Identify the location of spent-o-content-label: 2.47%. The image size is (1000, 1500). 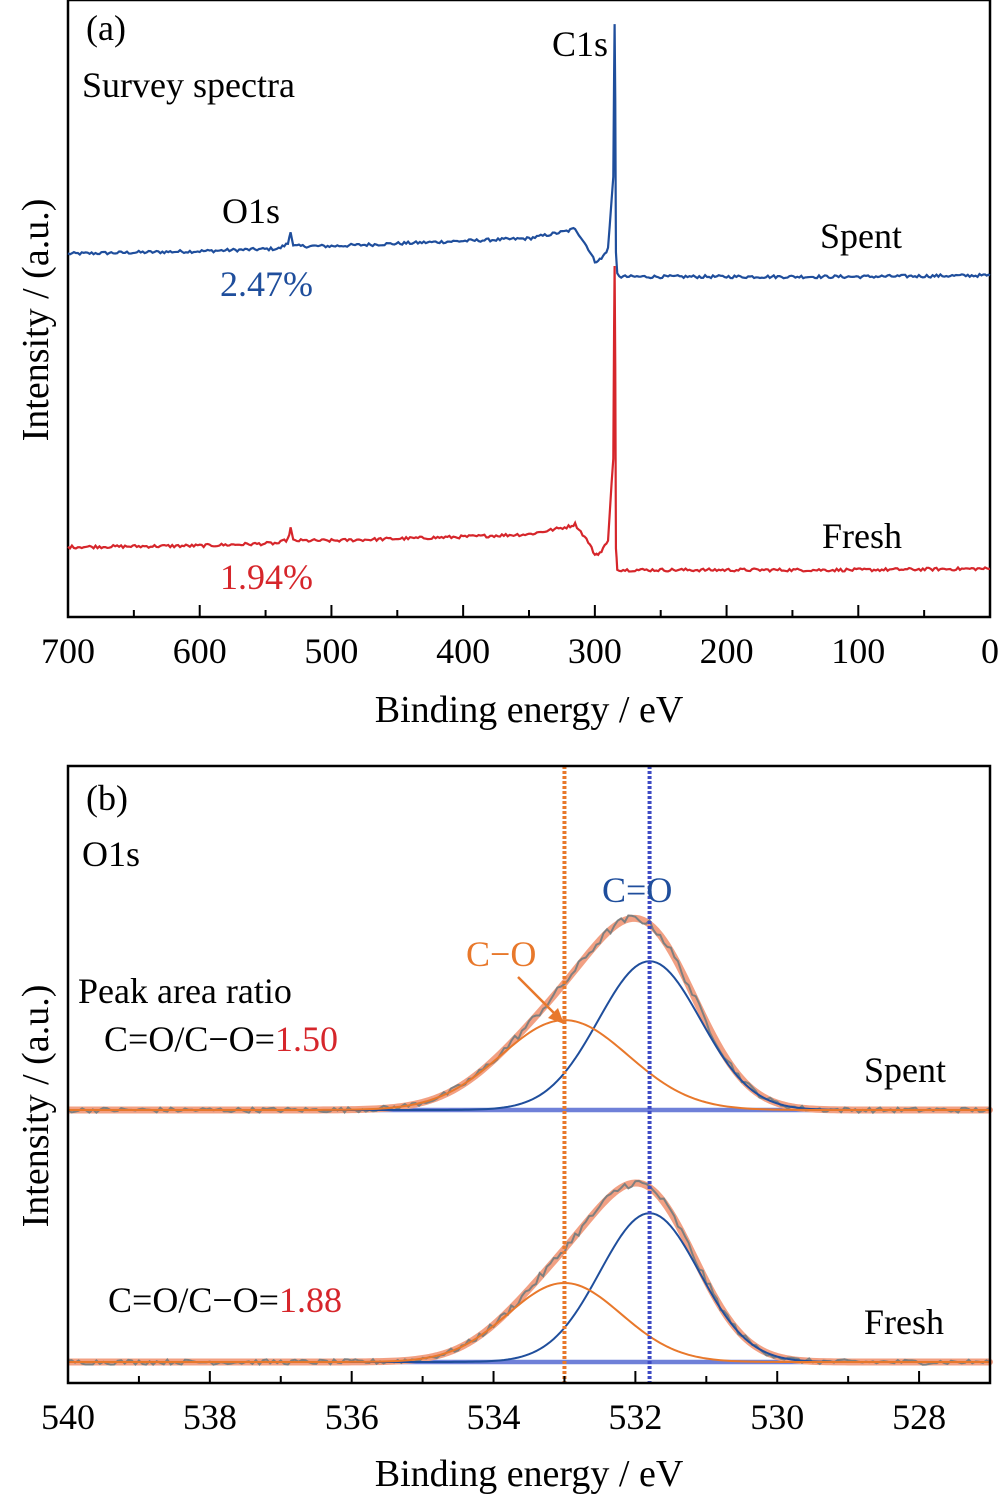
(266, 284).